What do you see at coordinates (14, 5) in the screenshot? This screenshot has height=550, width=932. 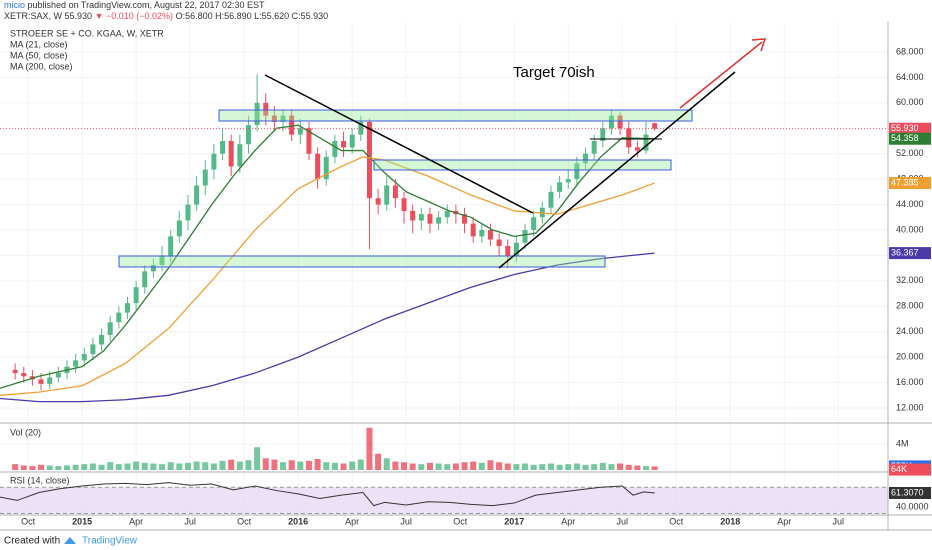 I see `author: micio` at bounding box center [14, 5].